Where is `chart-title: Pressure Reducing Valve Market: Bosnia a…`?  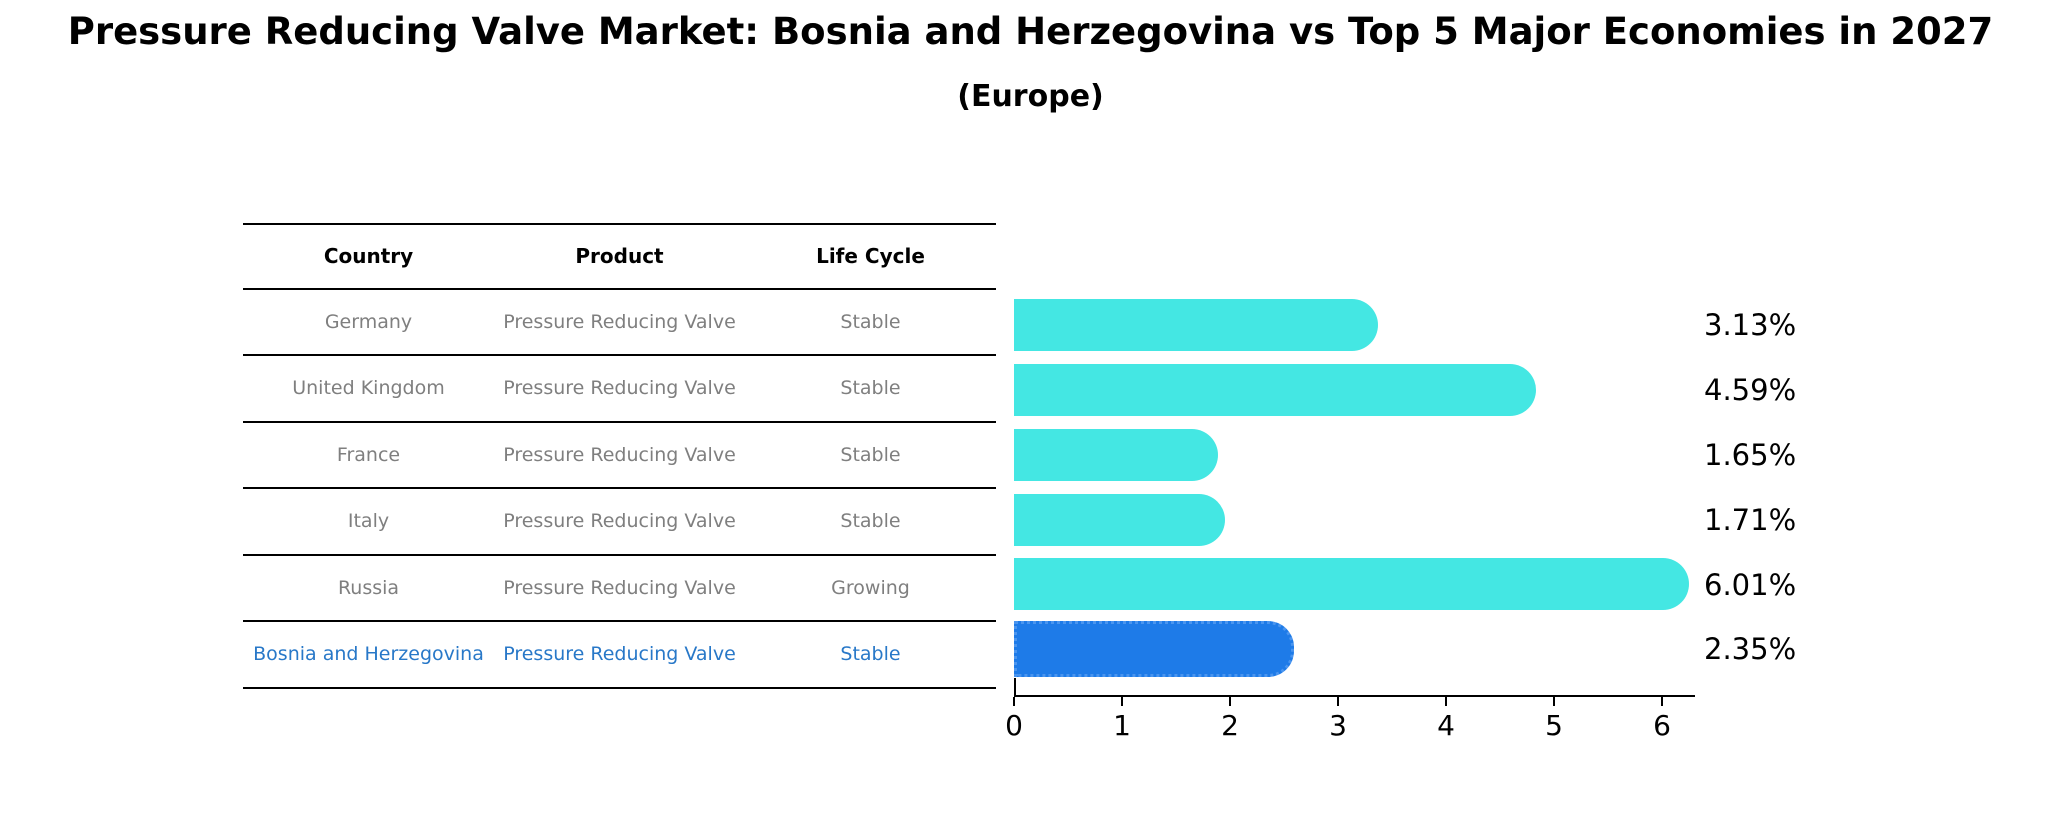
chart-title: Pressure Reducing Valve Market: Bosnia a… is located at coordinates (1030, 31).